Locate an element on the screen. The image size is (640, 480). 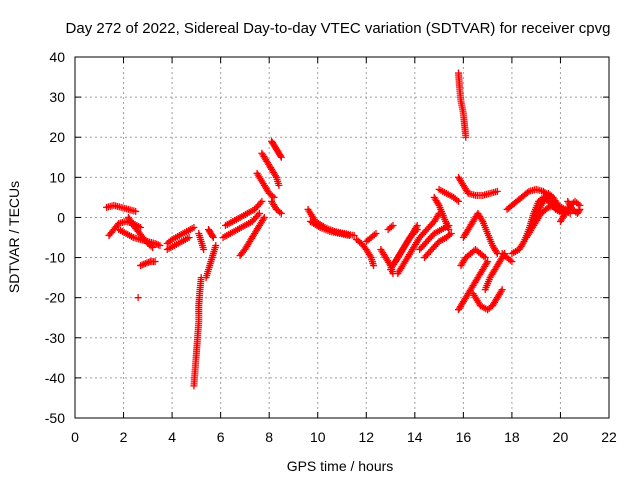
x-tick-label: 18 is located at coordinates (512, 437).